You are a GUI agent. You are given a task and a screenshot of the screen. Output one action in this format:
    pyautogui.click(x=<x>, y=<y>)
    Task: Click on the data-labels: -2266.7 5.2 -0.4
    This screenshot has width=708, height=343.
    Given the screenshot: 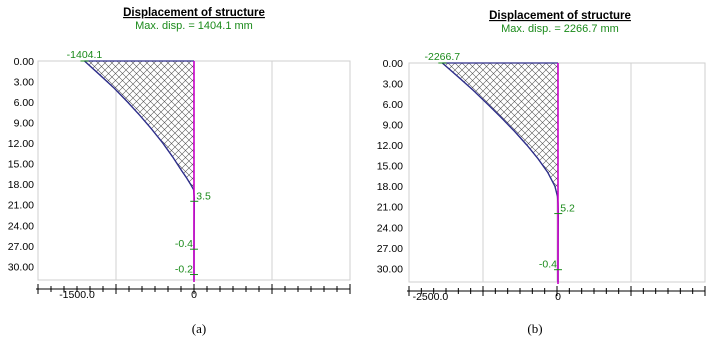 What is the action you would take?
    pyautogui.click(x=500, y=161)
    